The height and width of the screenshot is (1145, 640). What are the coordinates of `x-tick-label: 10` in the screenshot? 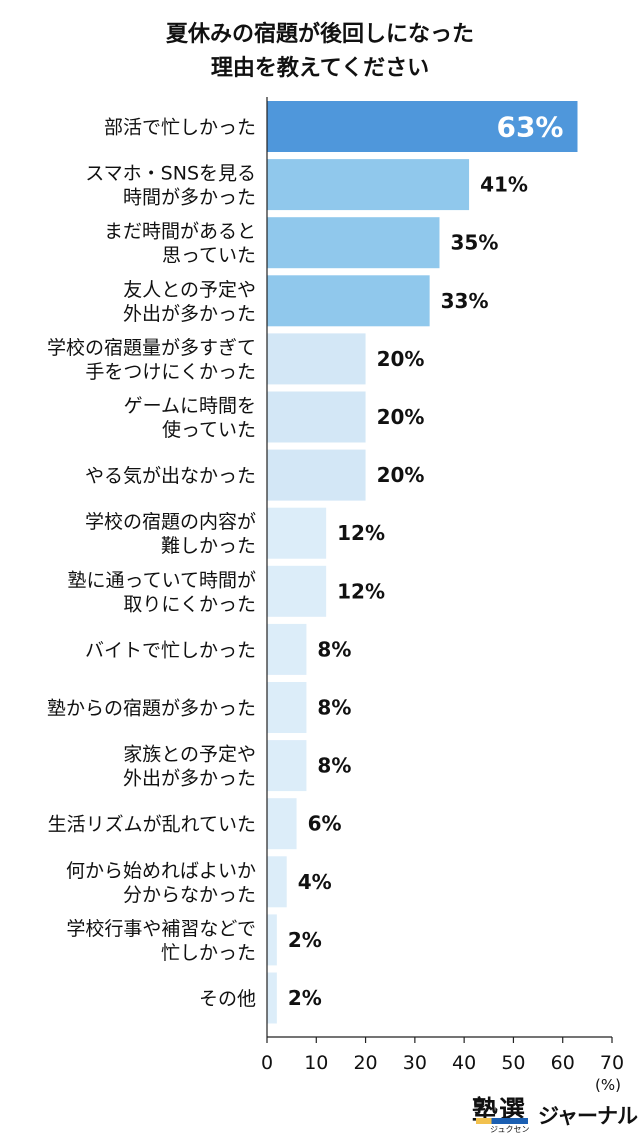 It's located at (316, 1063).